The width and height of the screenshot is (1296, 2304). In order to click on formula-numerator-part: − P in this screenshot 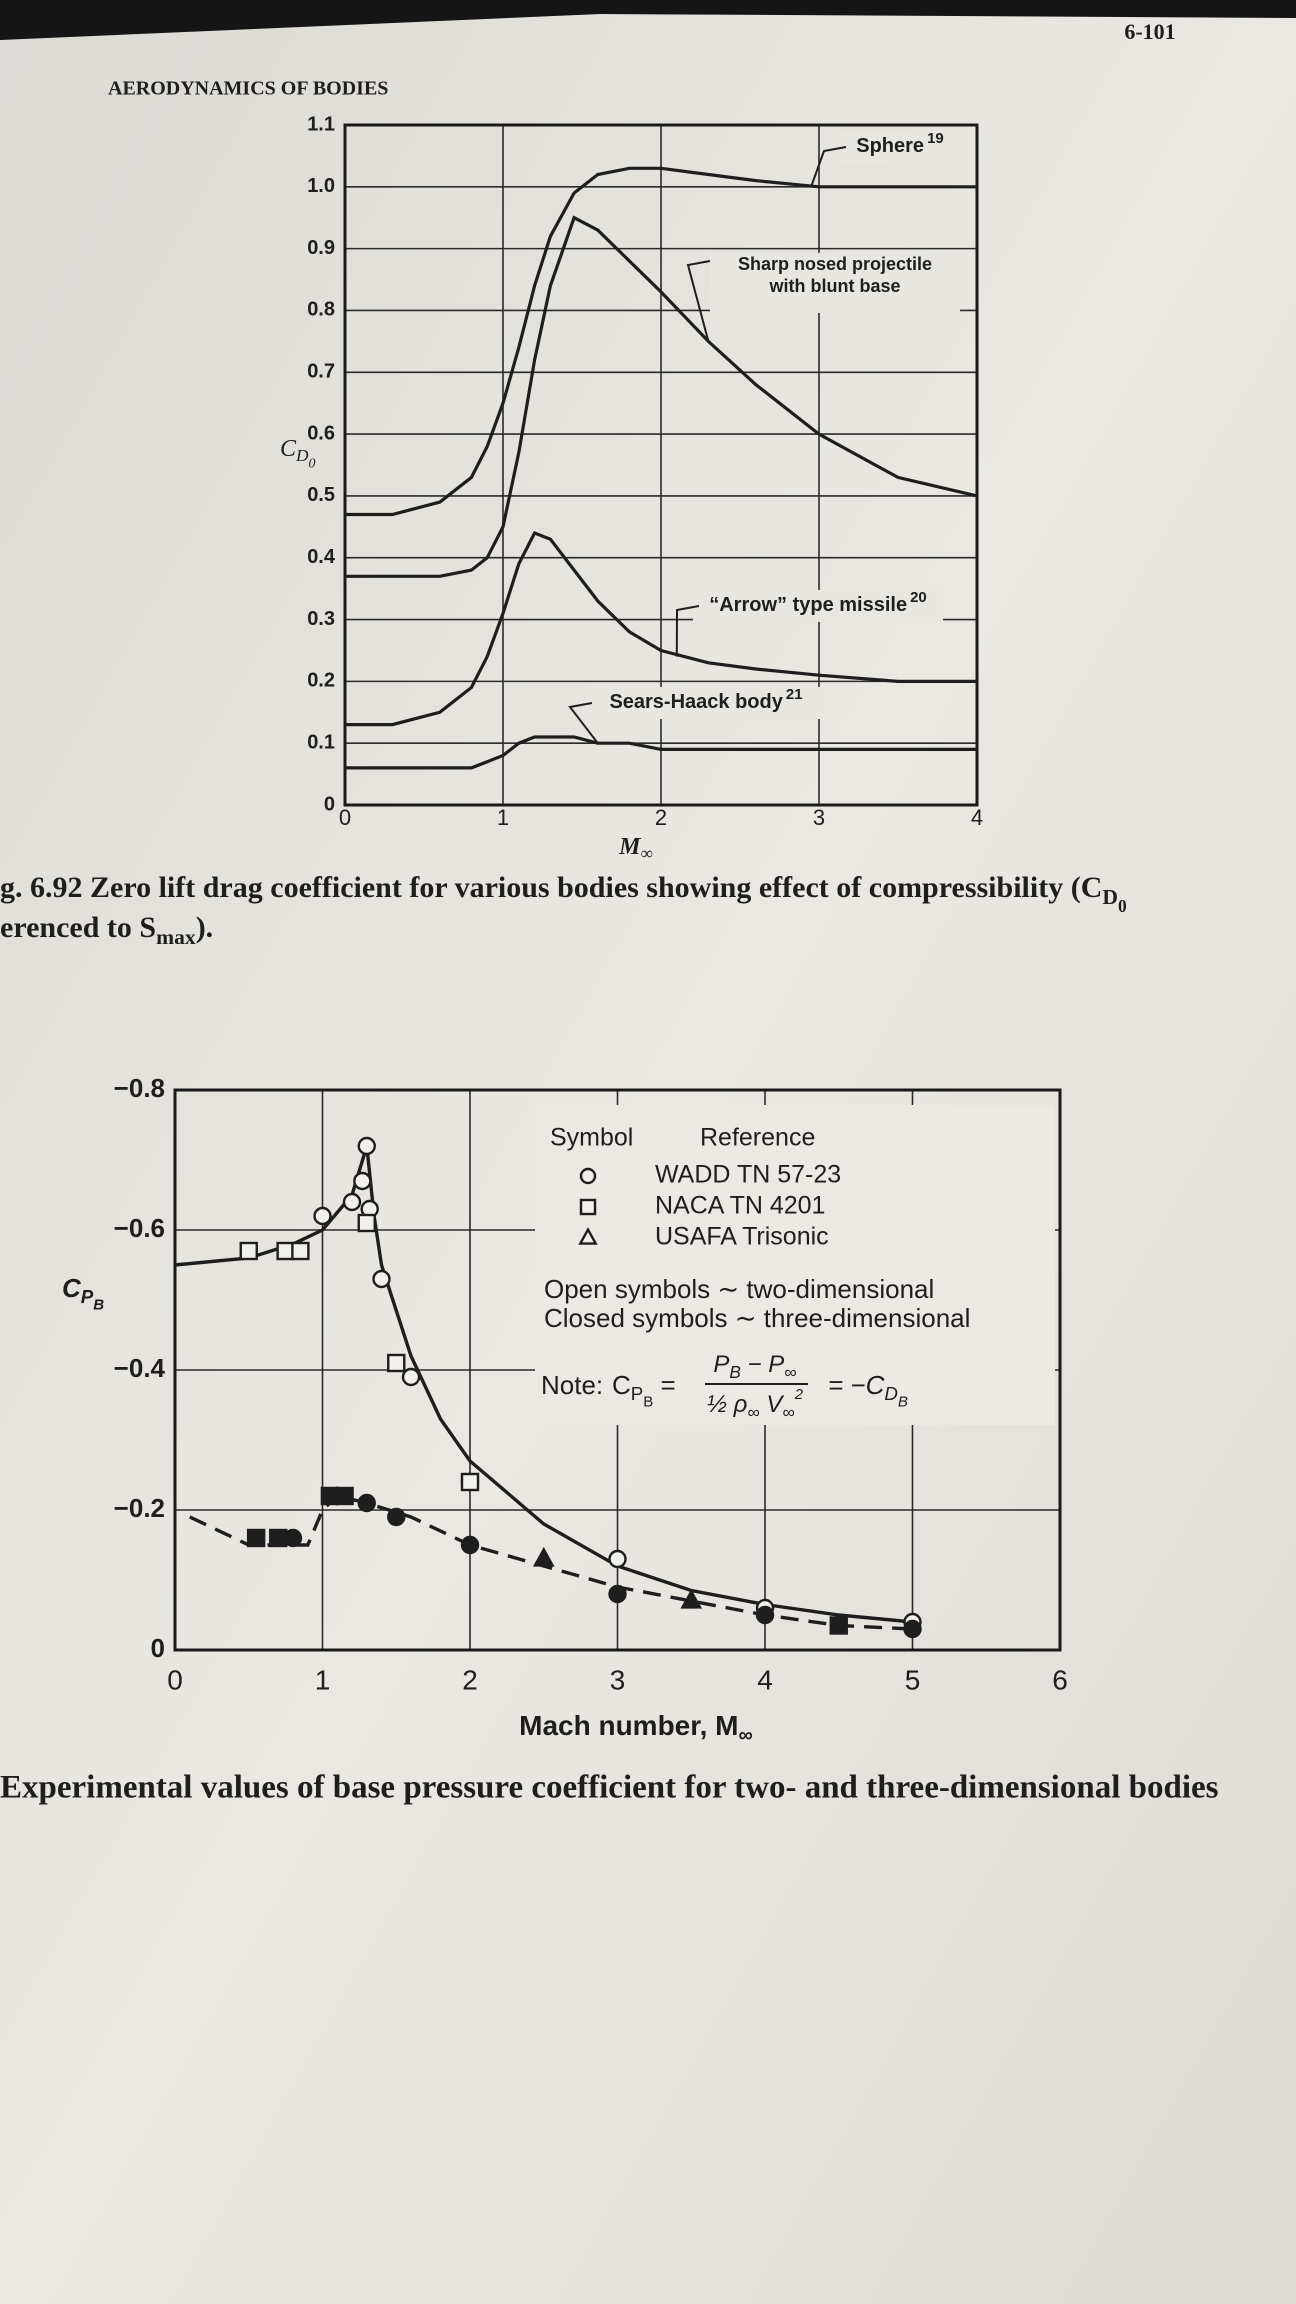, I will do `click(762, 1364)`.